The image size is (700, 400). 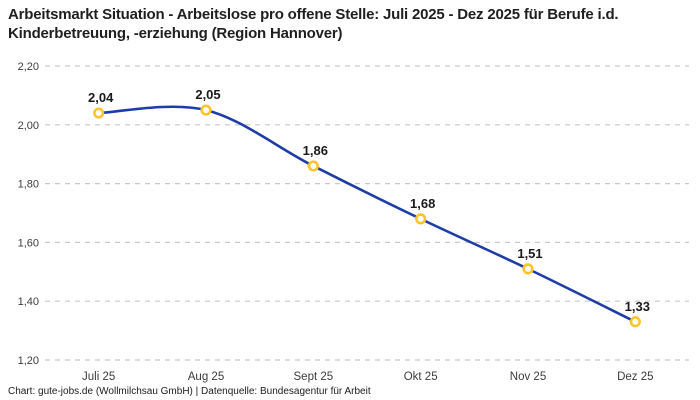 What do you see at coordinates (206, 377) in the screenshot?
I see `x-tick-label: Aug 25` at bounding box center [206, 377].